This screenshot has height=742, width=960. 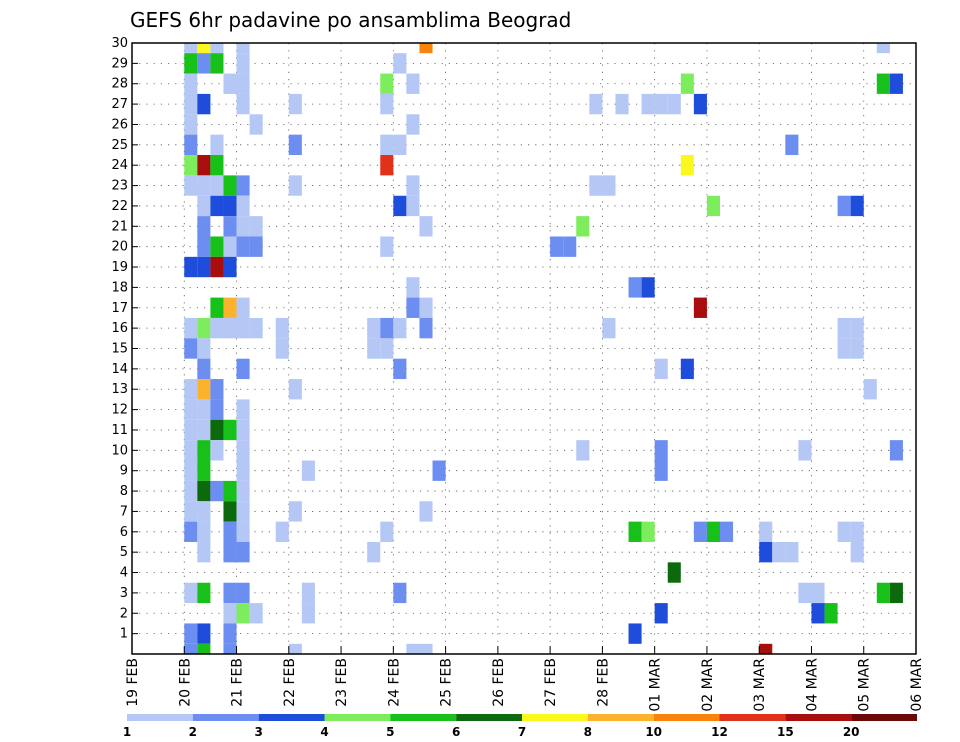 What do you see at coordinates (119, 84) in the screenshot?
I see `y-tick-label: 28` at bounding box center [119, 84].